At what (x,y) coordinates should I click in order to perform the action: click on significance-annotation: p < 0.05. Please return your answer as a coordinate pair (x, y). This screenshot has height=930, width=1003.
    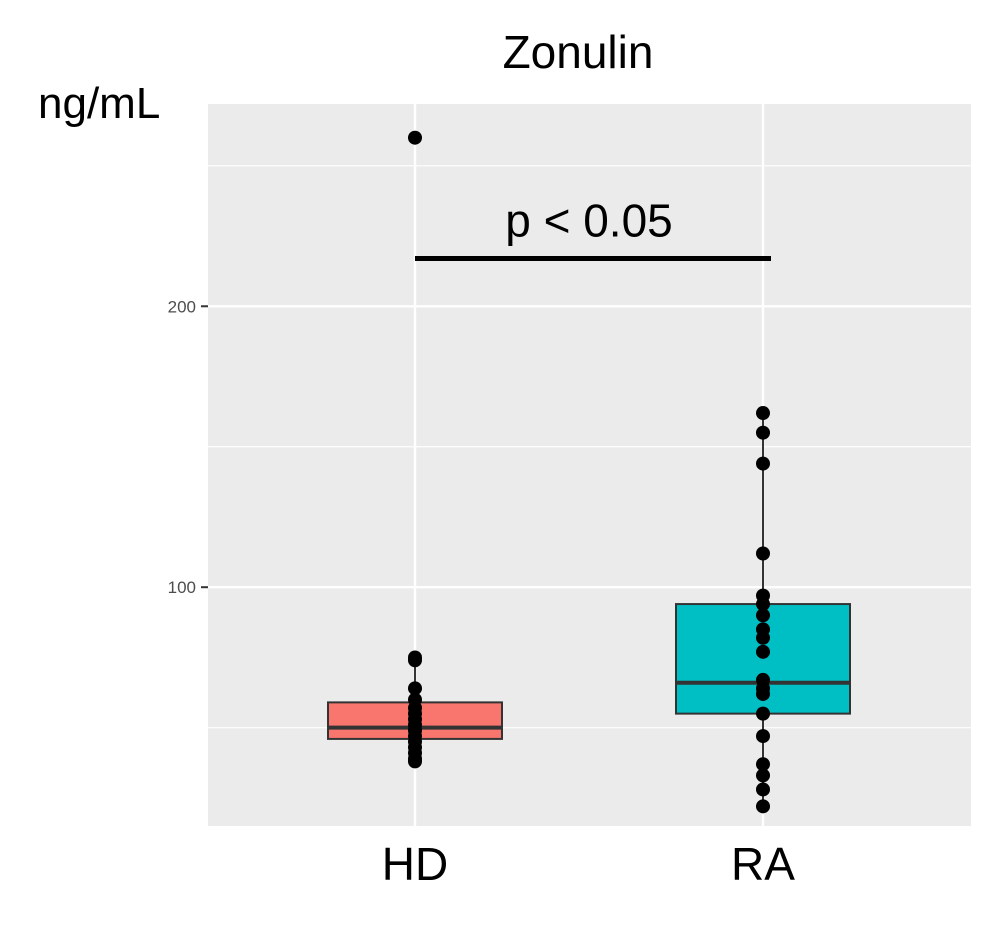
    Looking at the image, I should click on (593, 228).